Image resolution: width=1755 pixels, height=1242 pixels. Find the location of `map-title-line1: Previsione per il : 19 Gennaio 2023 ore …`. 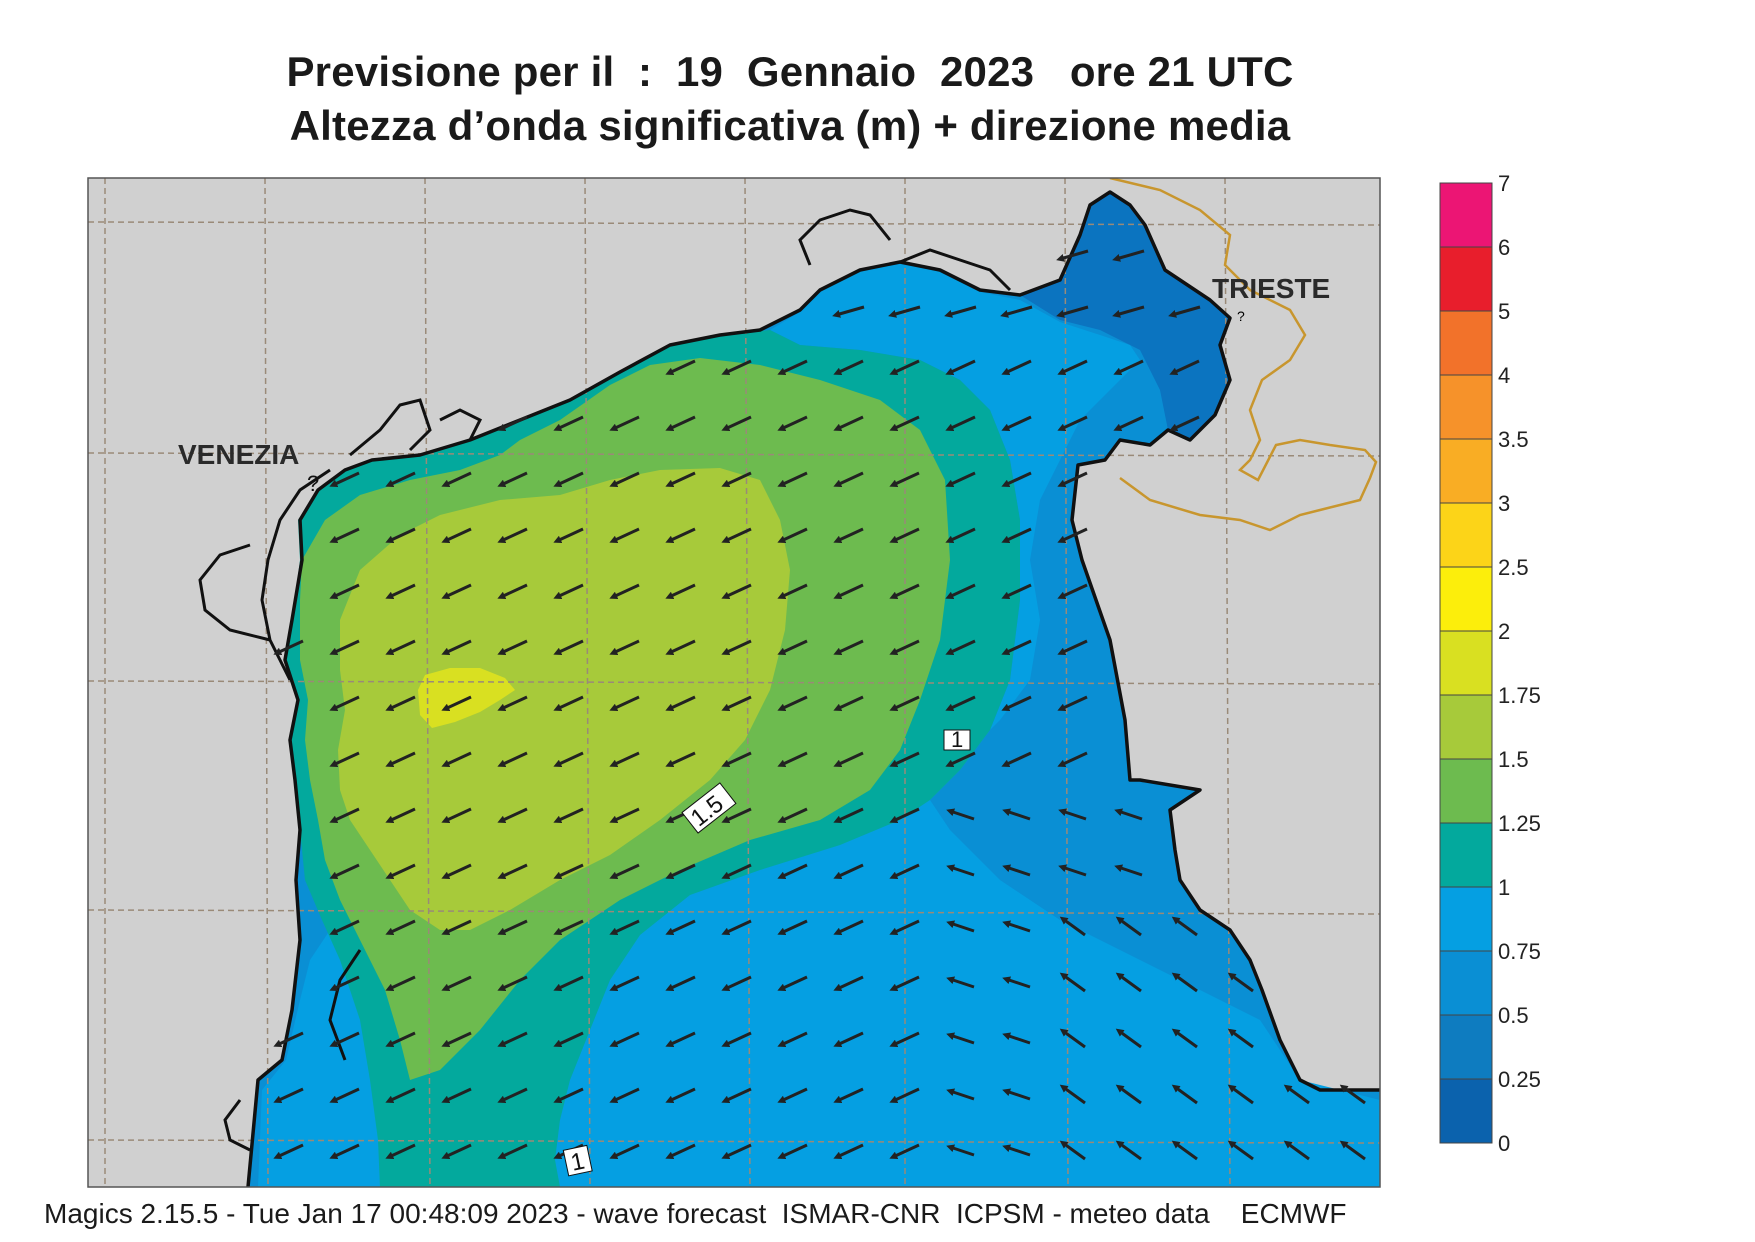

map-title-line1: Previsione per il : 19 Gennaio 2023 ore … is located at coordinates (790, 71).